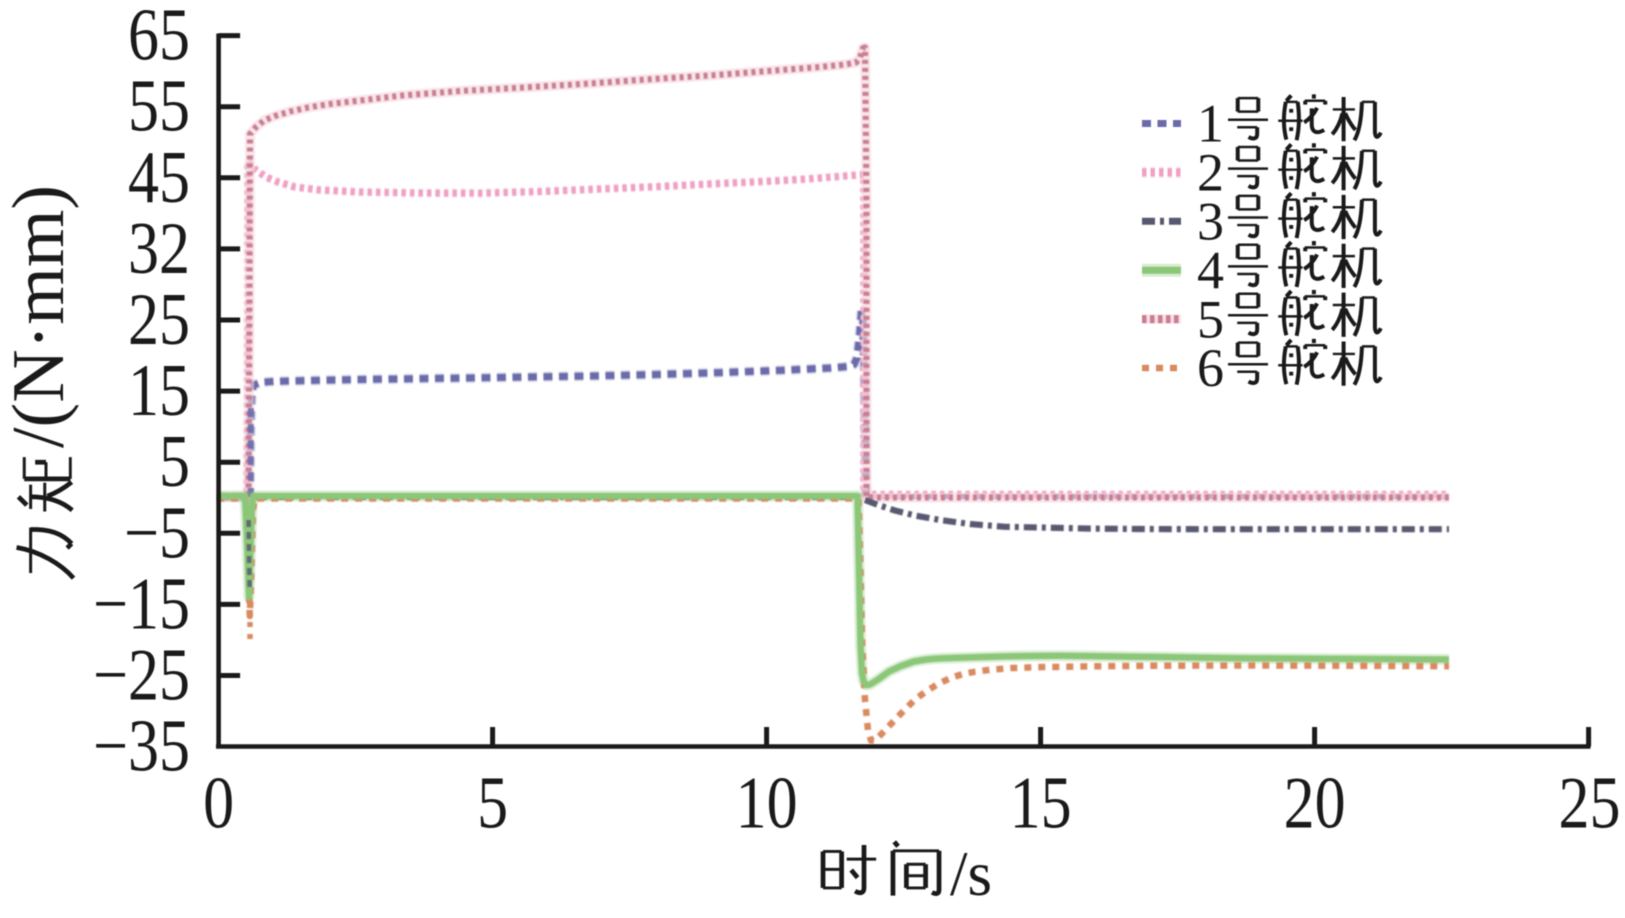  Describe the element at coordinates (40, 316) in the screenshot. I see `svg-text: /(N·mm)` at that location.